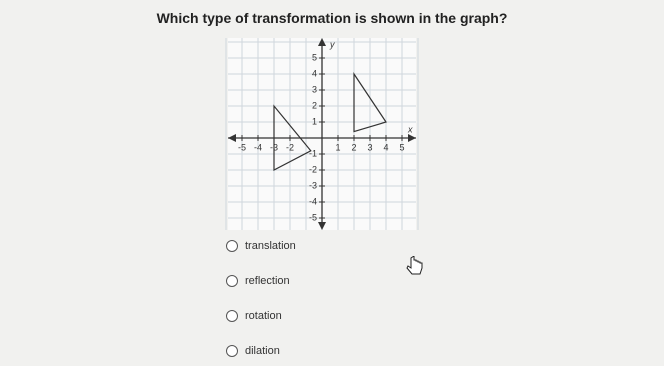  What do you see at coordinates (262, 351) in the screenshot?
I see `option-label: dilation` at bounding box center [262, 351].